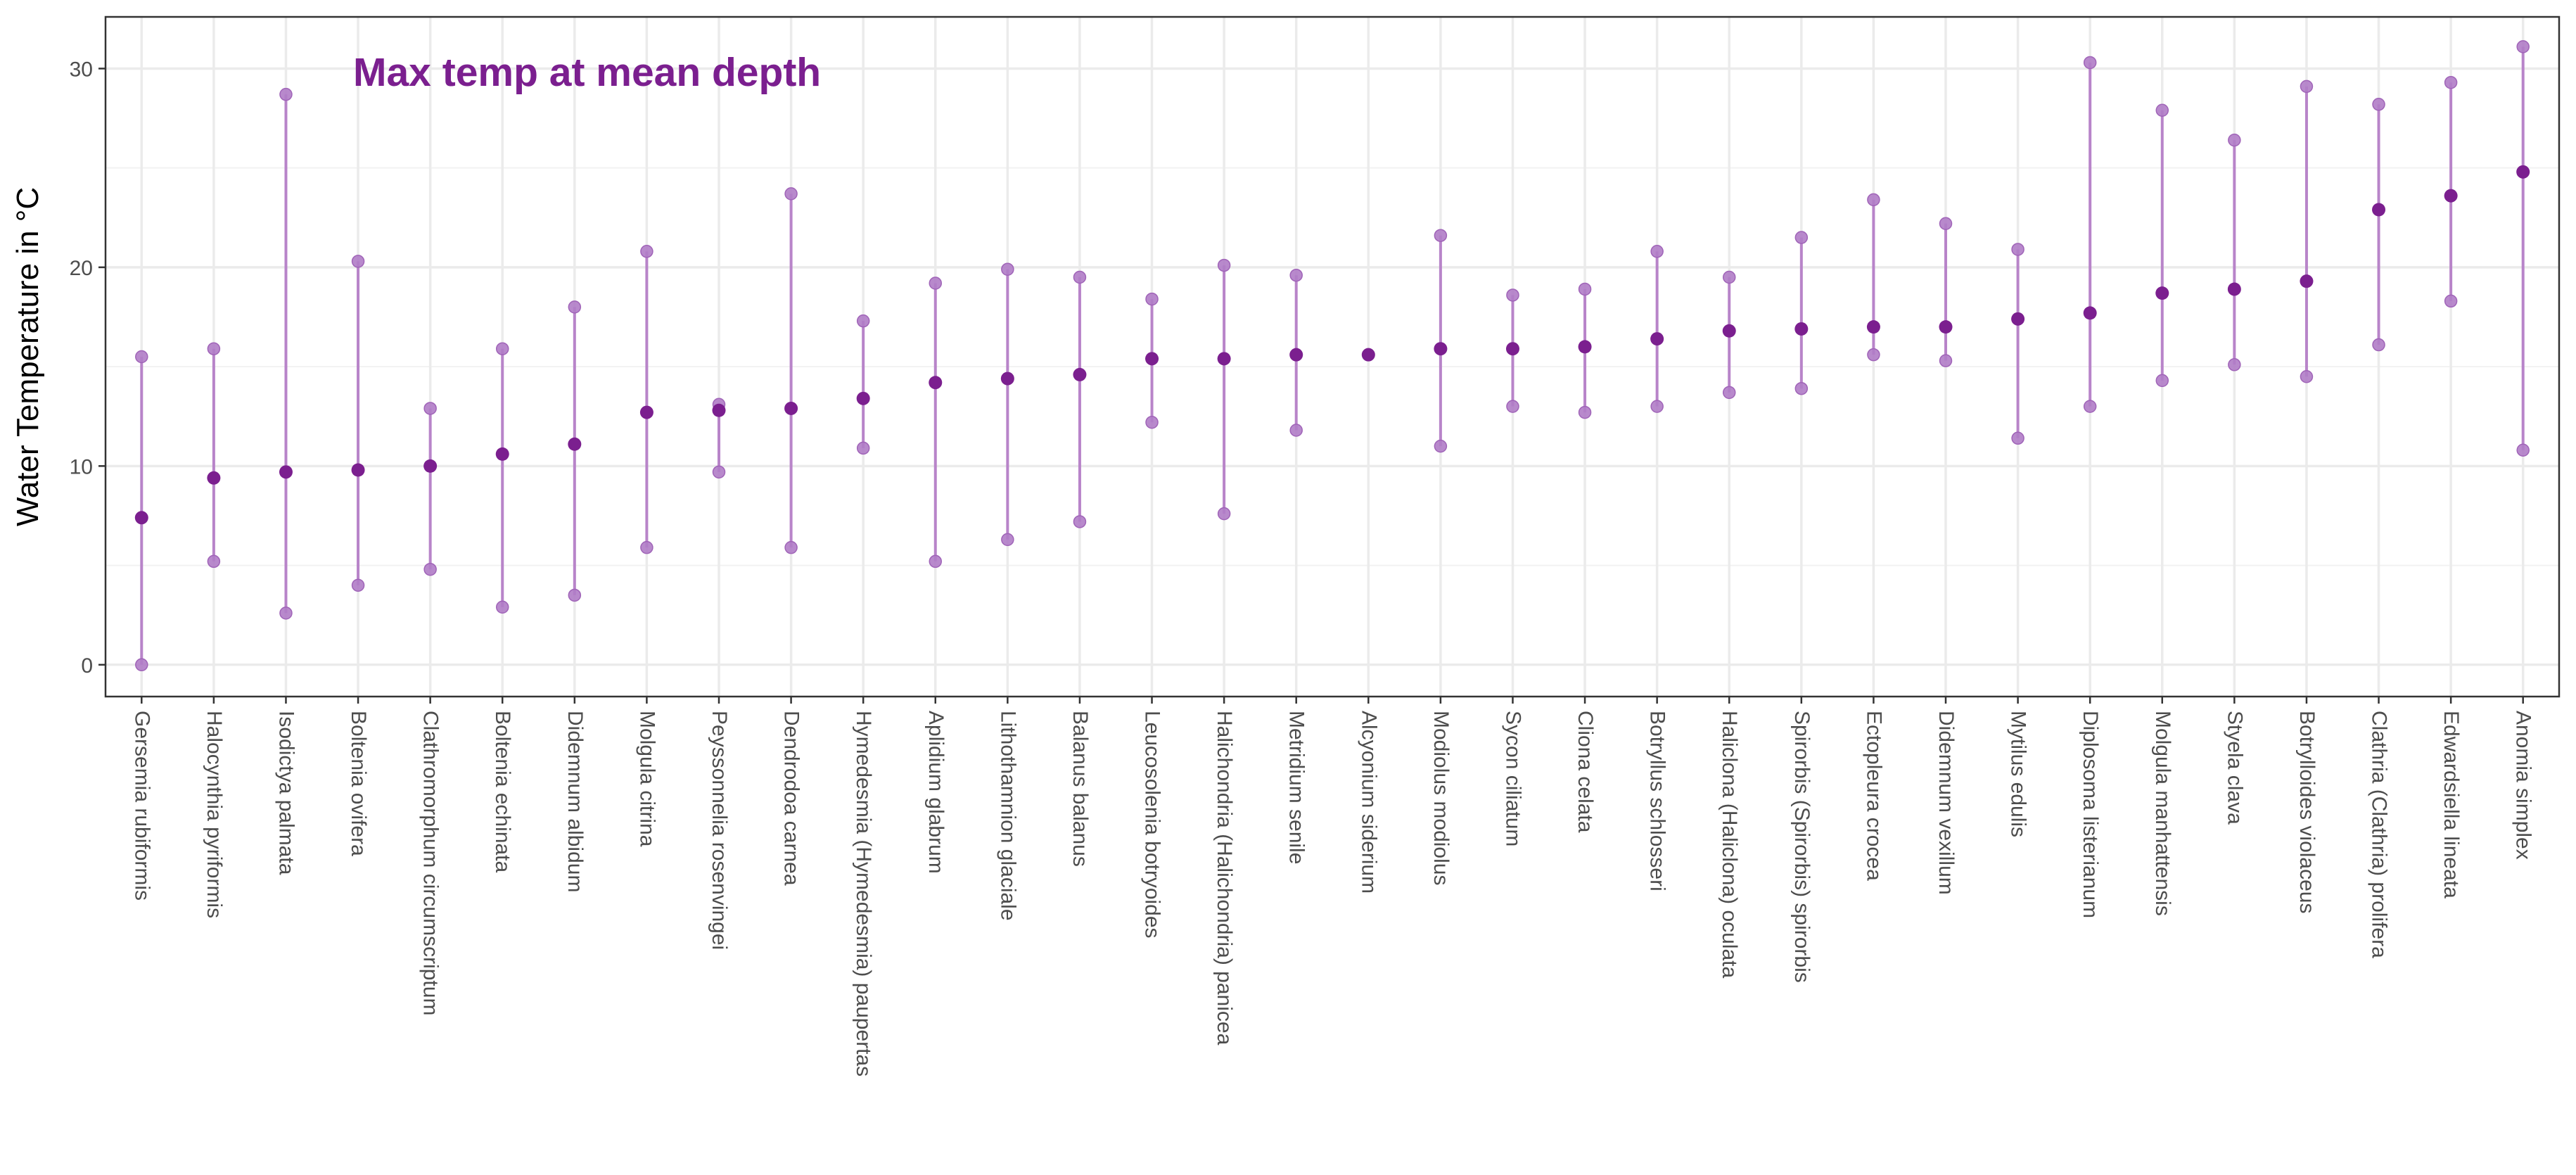  I want to click on y-axis: 0 10 20 30, so click(88, 368).